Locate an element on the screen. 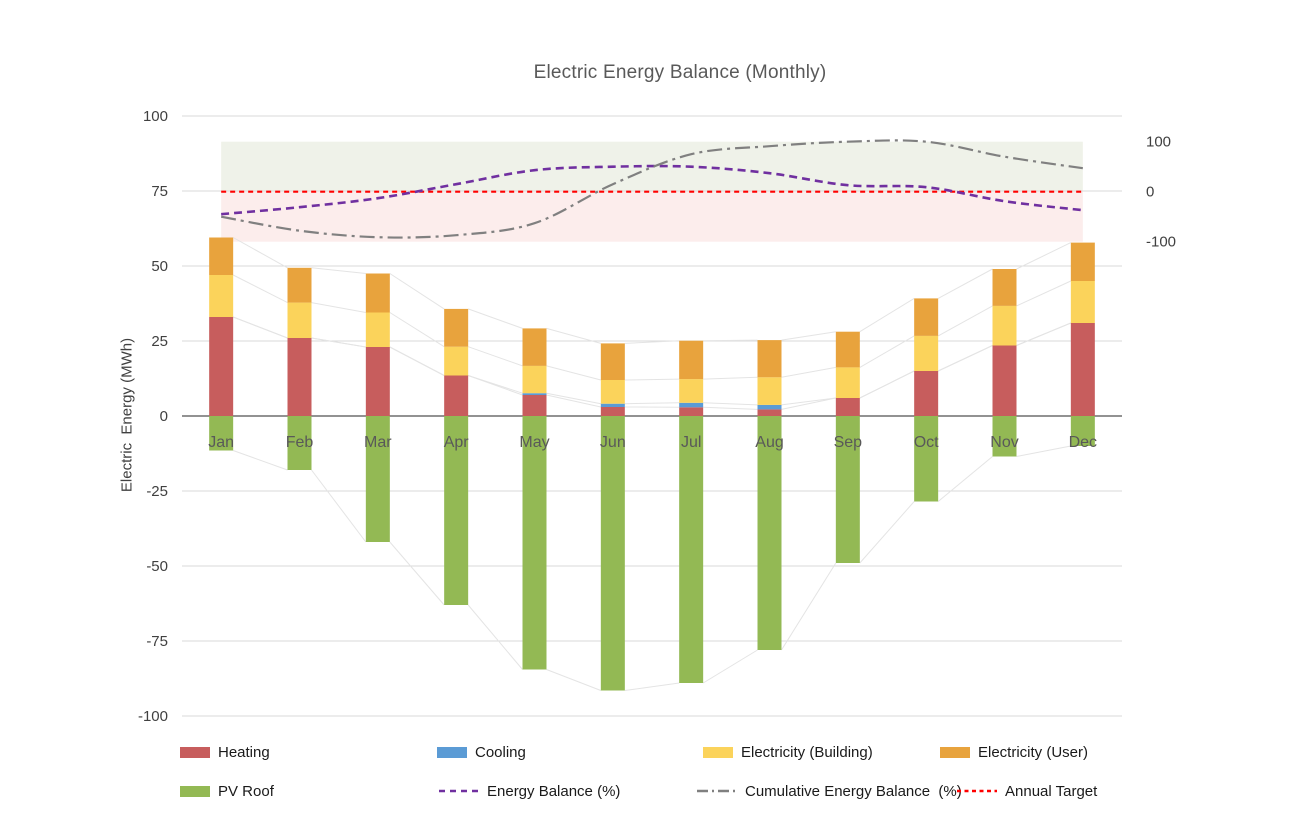 Image resolution: width=1300 pixels, height=813 pixels. x-axis-month-label: Nov is located at coordinates (1004, 442).